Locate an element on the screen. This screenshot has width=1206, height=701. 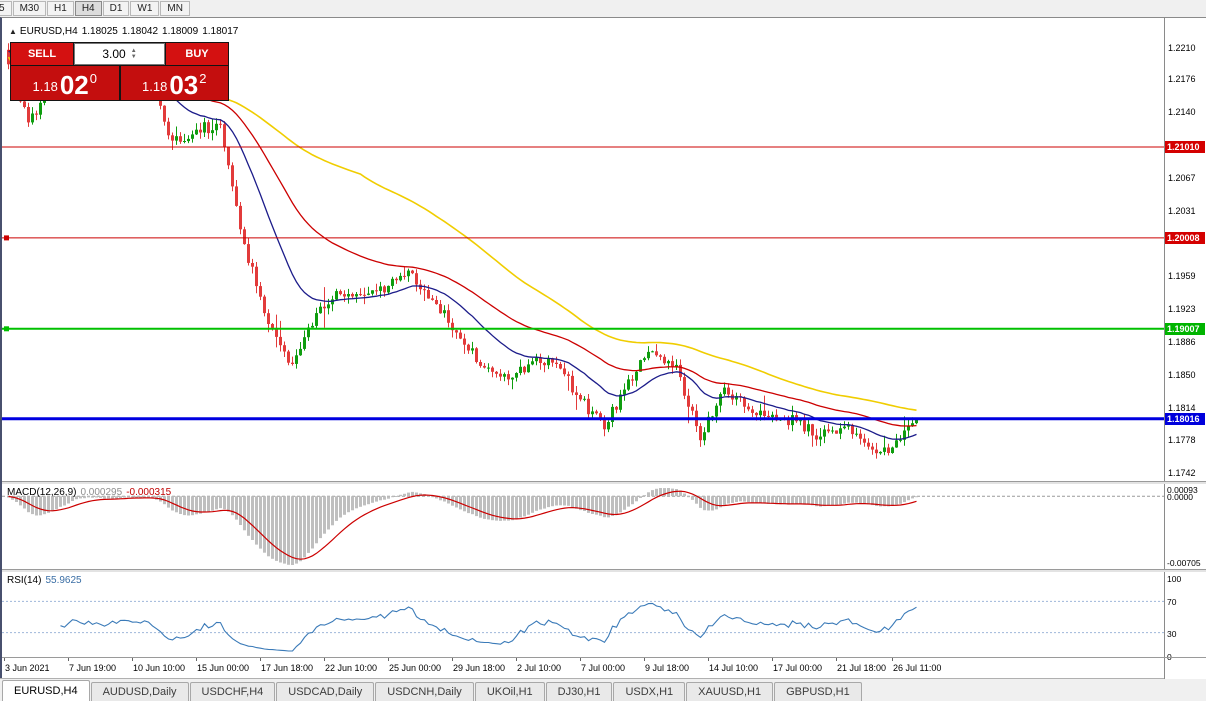
price-tick: 1.1850 is located at coordinates (1182, 374).